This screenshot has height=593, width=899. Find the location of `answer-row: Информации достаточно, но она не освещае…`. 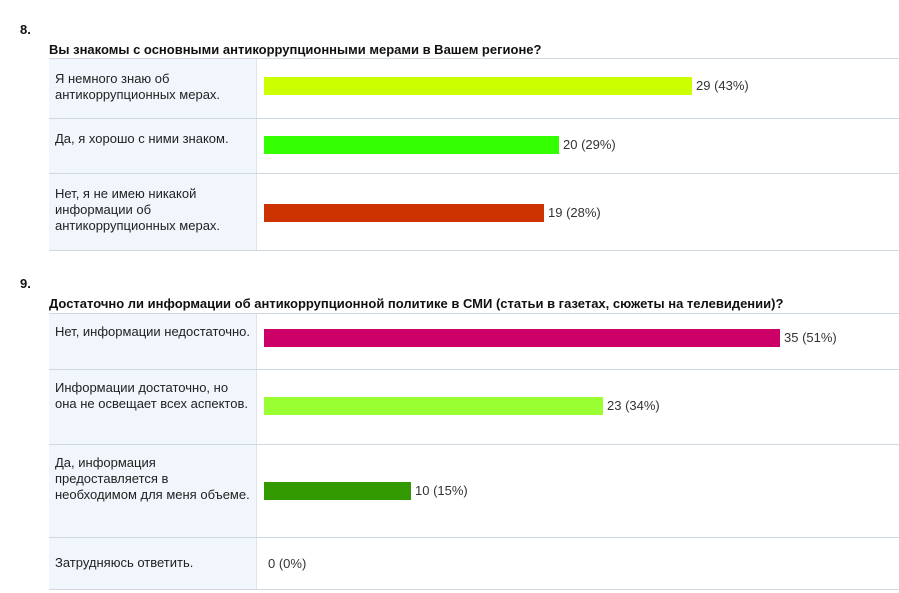

answer-row: Информации достаточно, но она не освещае… is located at coordinates (474, 407).